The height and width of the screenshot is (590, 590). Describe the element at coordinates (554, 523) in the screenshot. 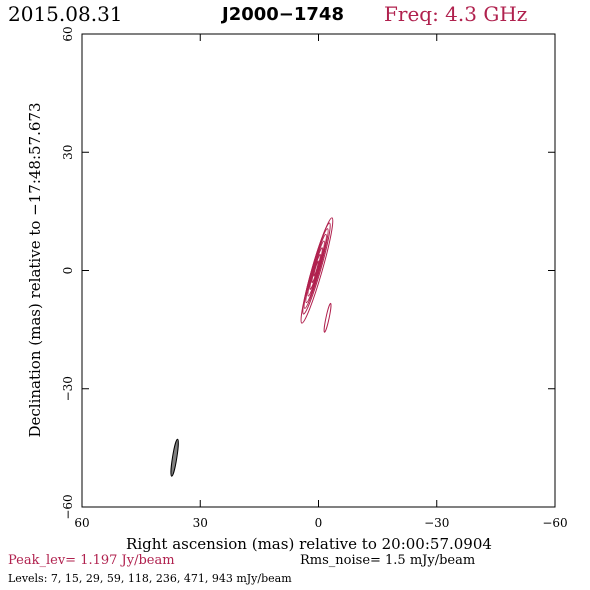

I see `x-tick-label: −60` at that location.